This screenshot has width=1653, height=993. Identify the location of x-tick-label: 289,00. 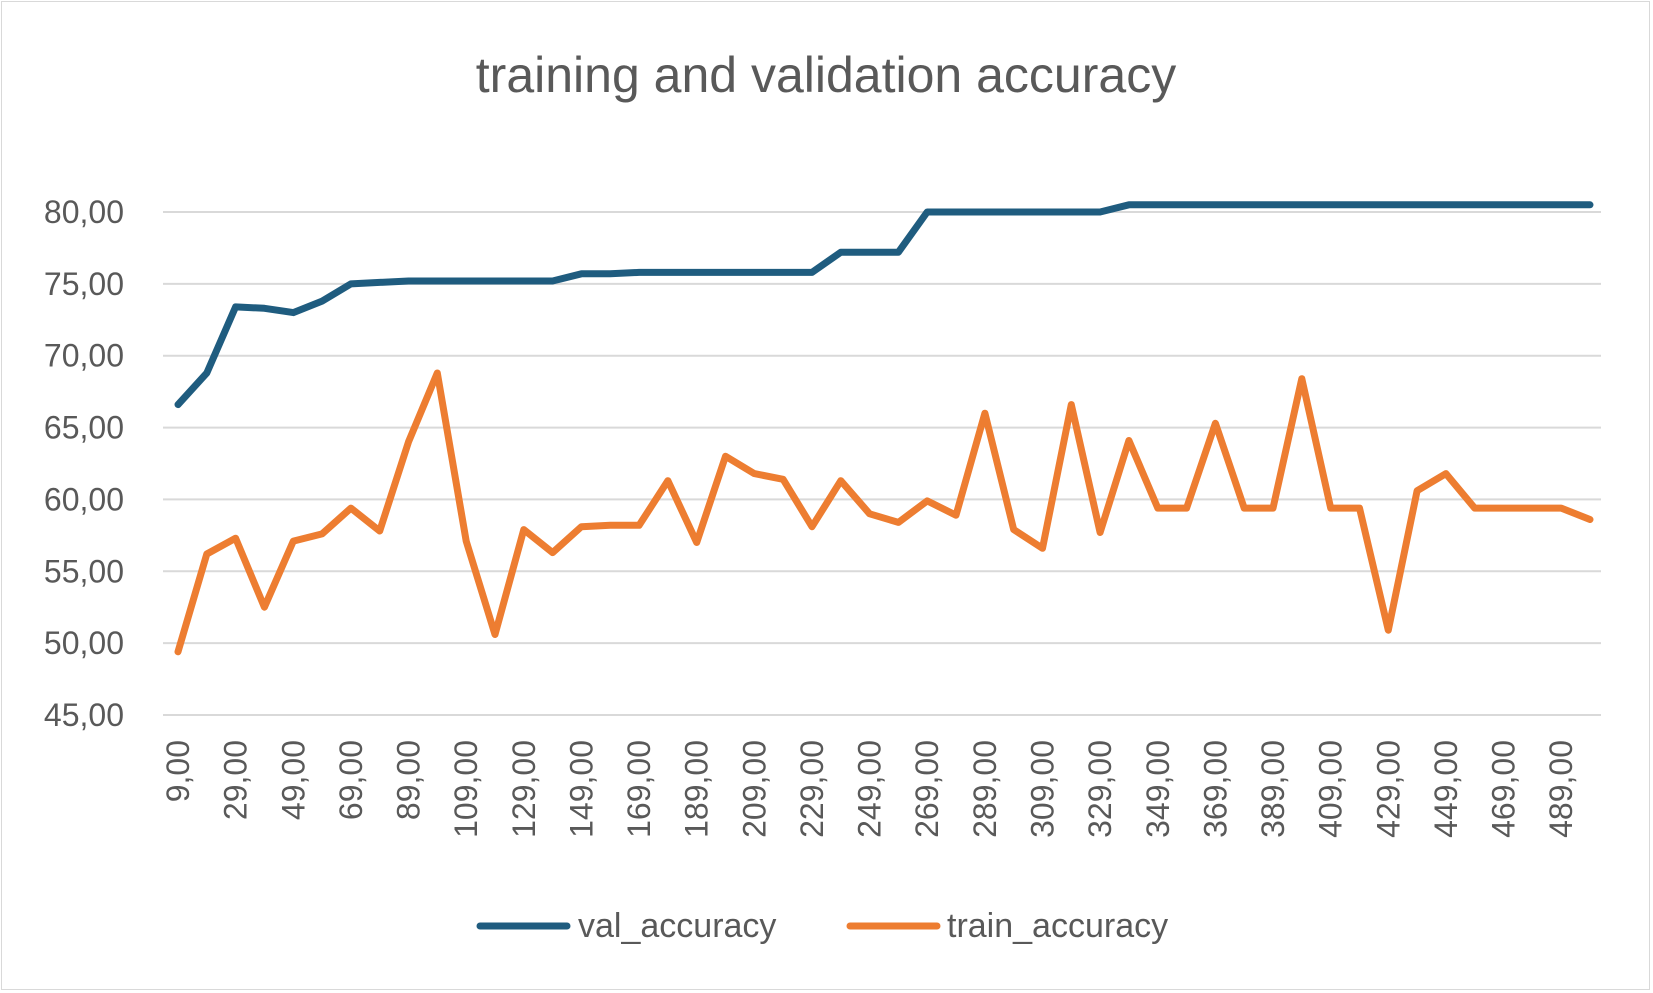
(985, 789).